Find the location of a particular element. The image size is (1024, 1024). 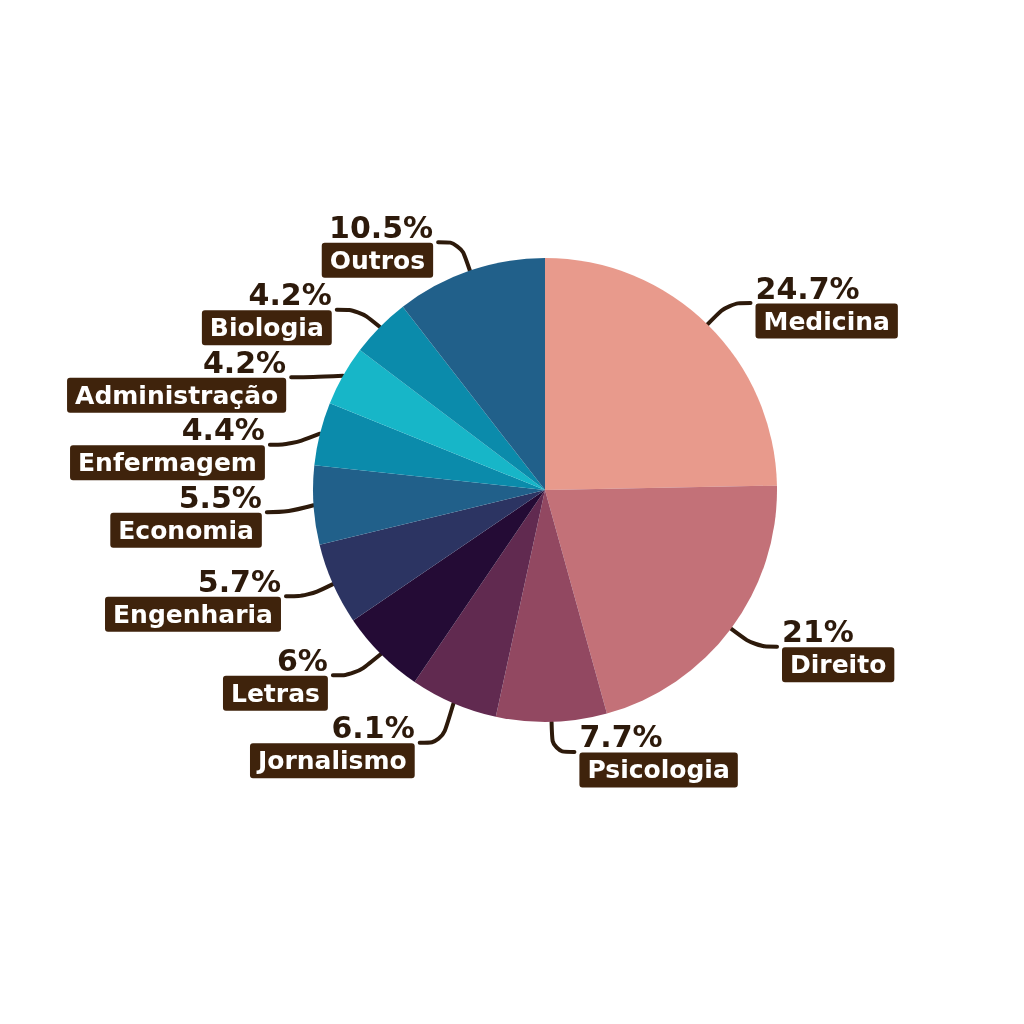

slice-label: Jornalismo is located at coordinates (331, 761).